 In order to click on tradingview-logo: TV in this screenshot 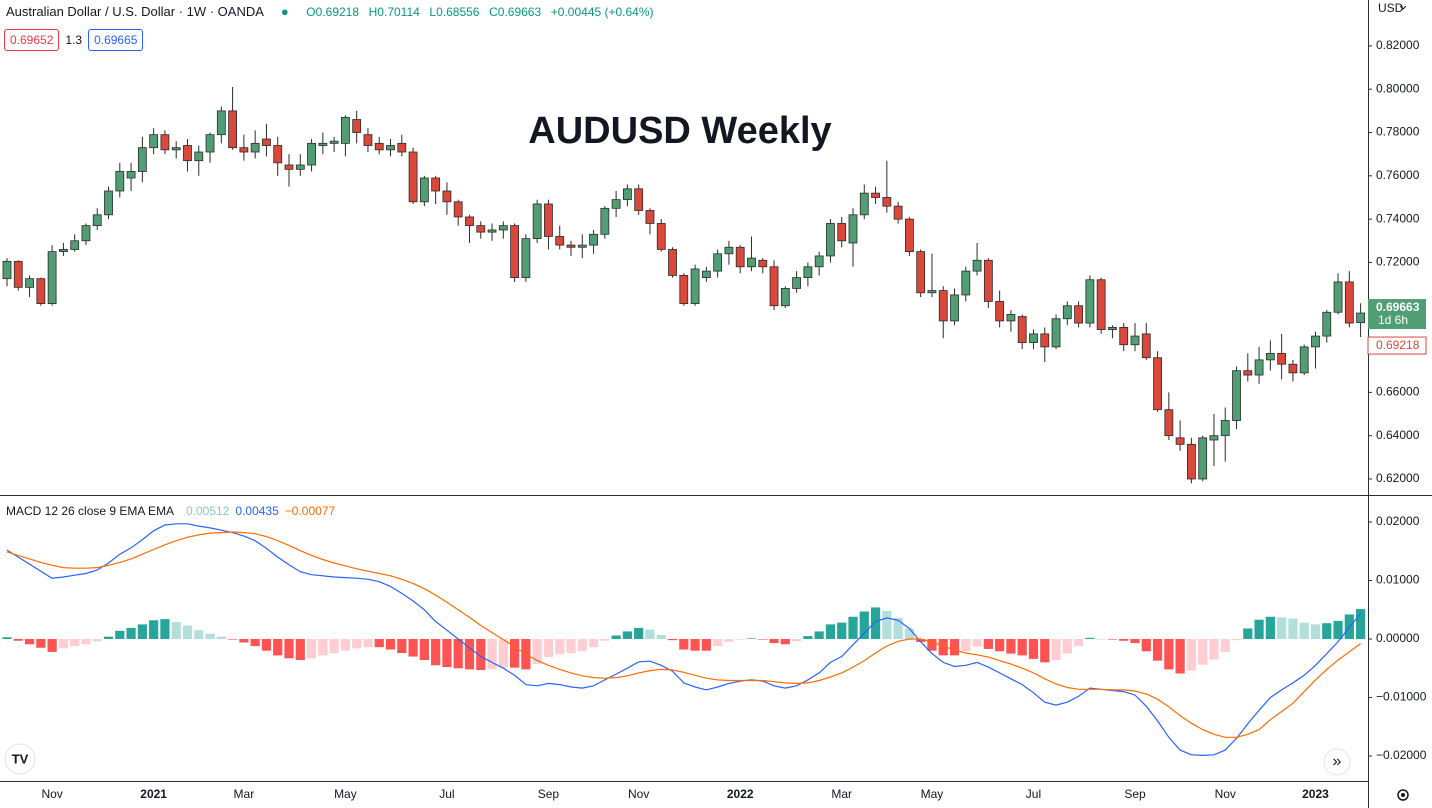, I will do `click(20, 759)`.